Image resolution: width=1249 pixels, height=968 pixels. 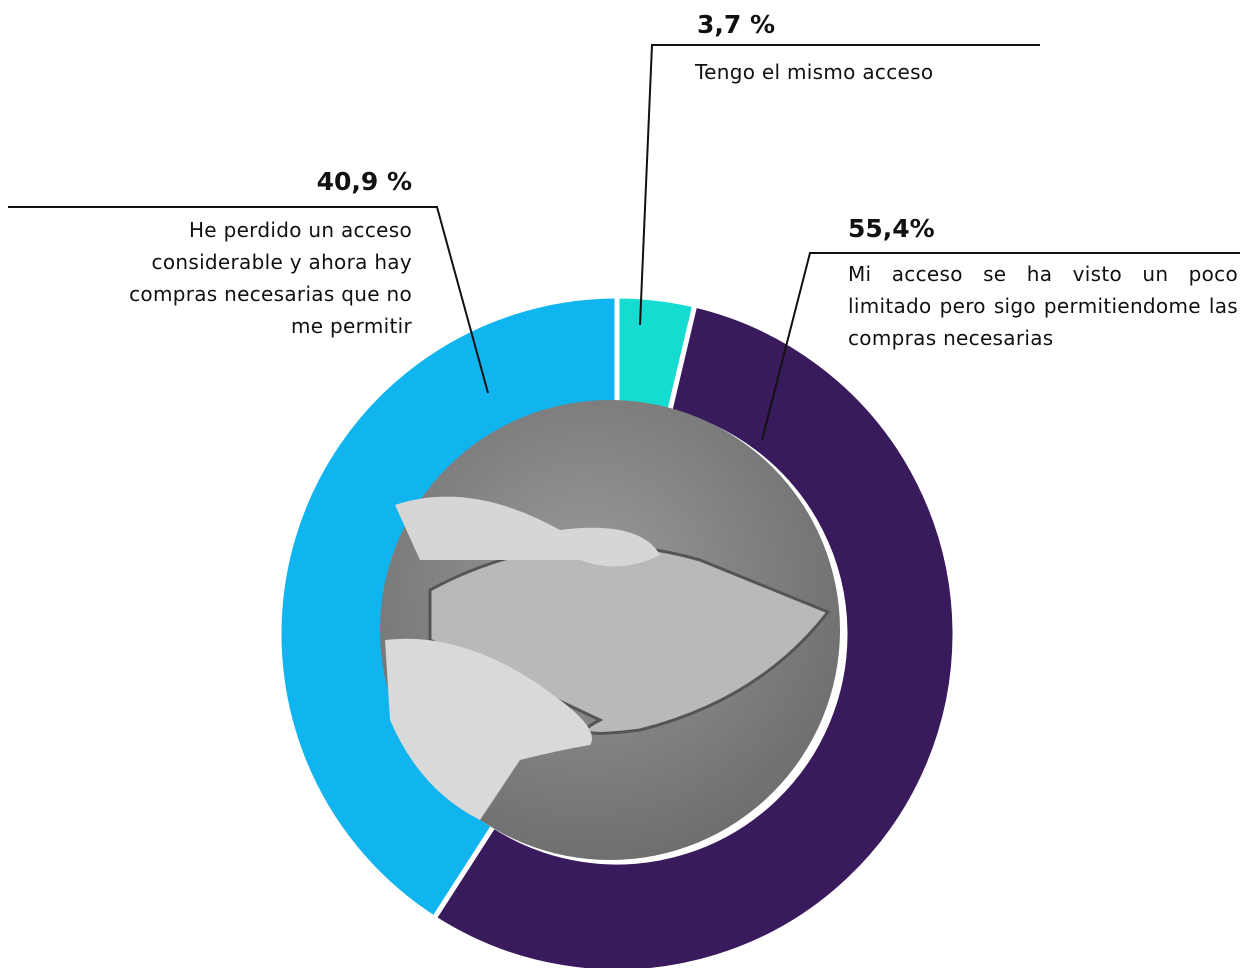 I want to click on value-label: 40,9 %, so click(x=364, y=181).